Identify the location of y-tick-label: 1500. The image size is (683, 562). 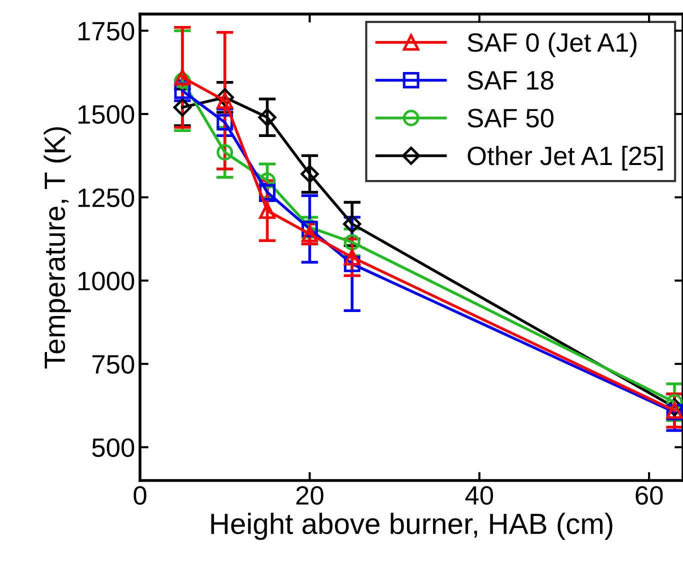
(106, 114).